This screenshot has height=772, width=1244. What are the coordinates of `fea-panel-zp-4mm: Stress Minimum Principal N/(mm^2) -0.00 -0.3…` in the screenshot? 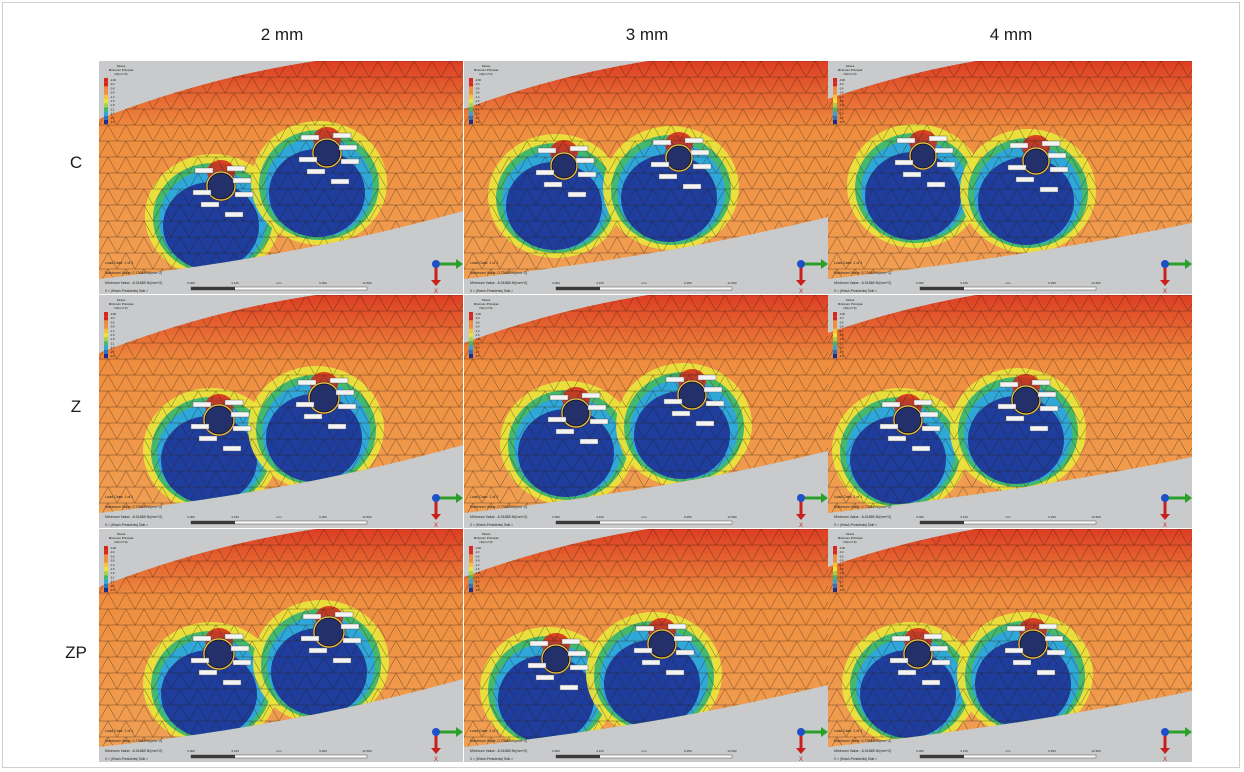 It's located at (1010, 645).